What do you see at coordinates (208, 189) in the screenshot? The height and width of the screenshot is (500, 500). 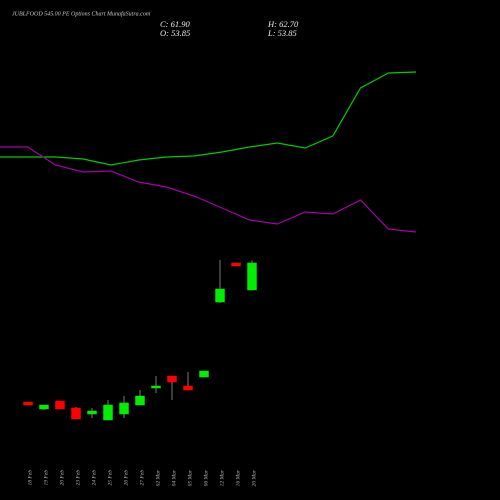 I see `indicator-line` at bounding box center [208, 189].